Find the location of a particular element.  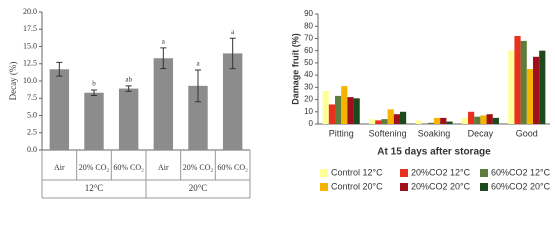

x-tick-label: Softening is located at coordinates (388, 133).